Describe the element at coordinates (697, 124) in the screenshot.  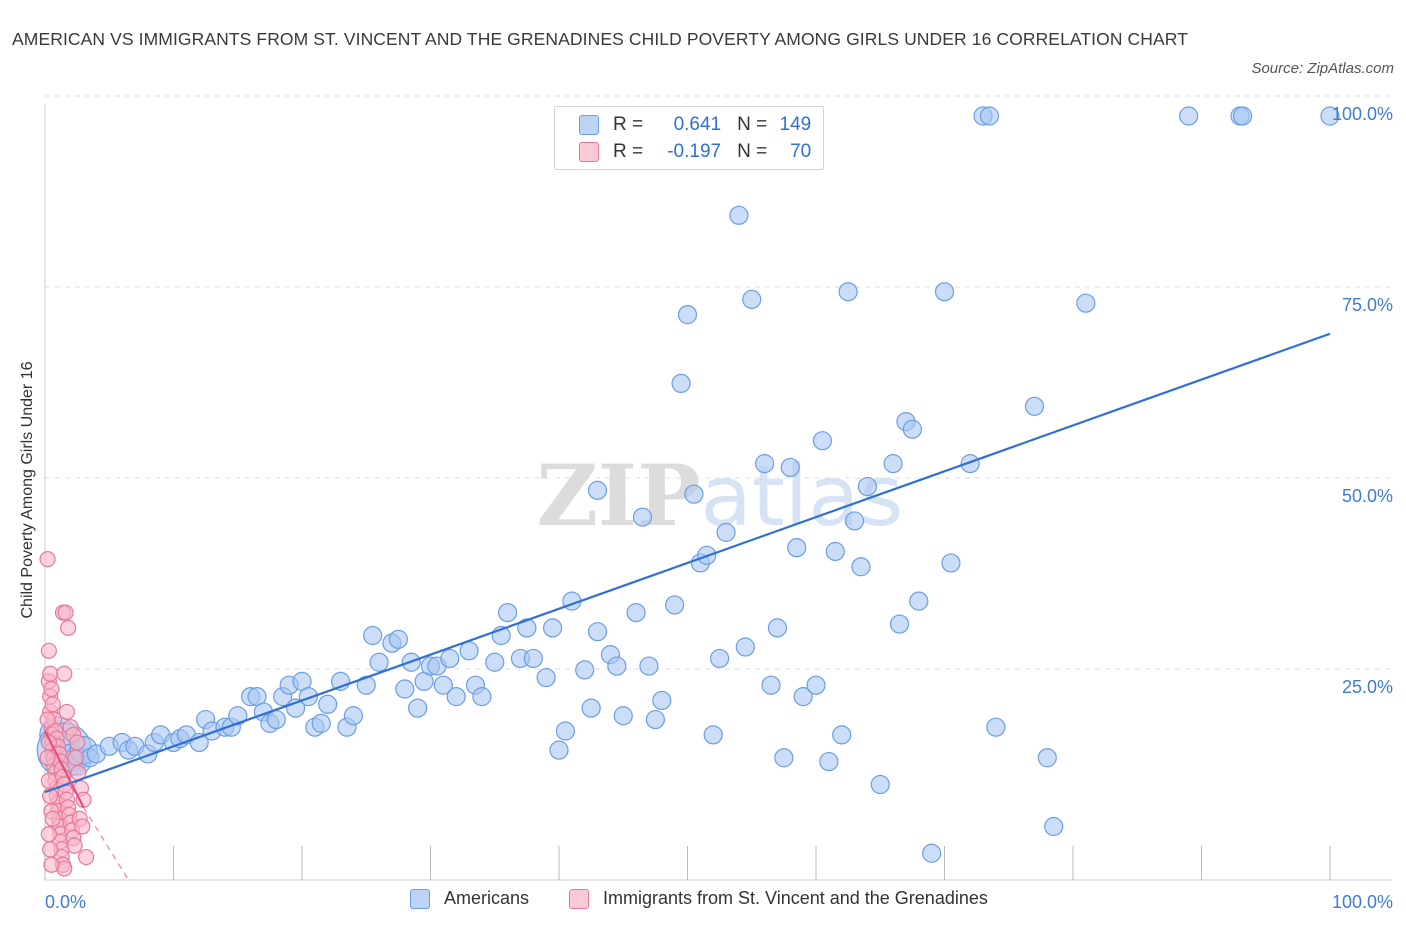
I see `r-value: 0.641` at that location.